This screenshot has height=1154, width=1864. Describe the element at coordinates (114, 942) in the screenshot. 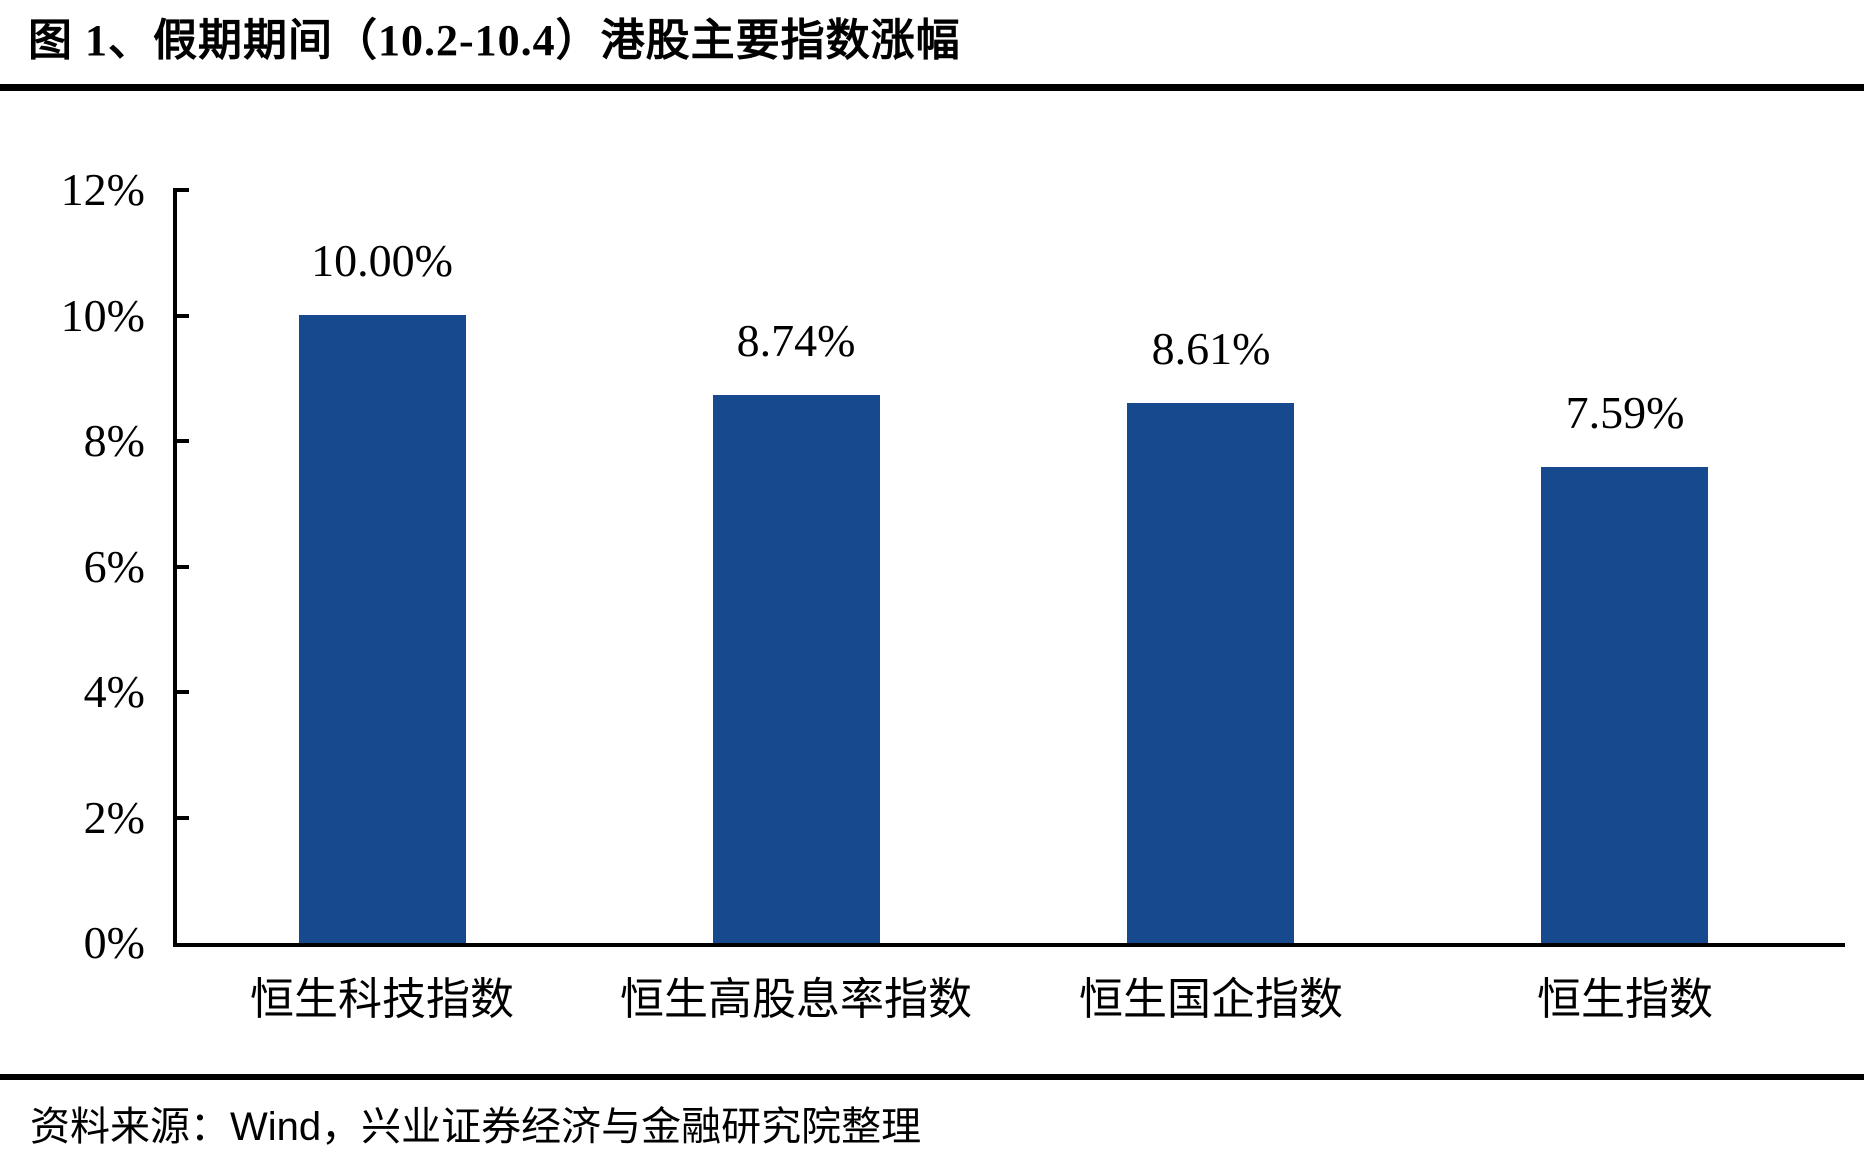

I see `y-axis-label: 0%` at that location.